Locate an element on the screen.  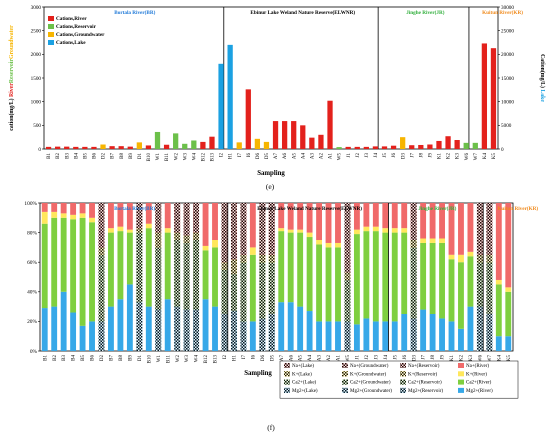
xtick-label: J3 is located at coordinates (367, 155).